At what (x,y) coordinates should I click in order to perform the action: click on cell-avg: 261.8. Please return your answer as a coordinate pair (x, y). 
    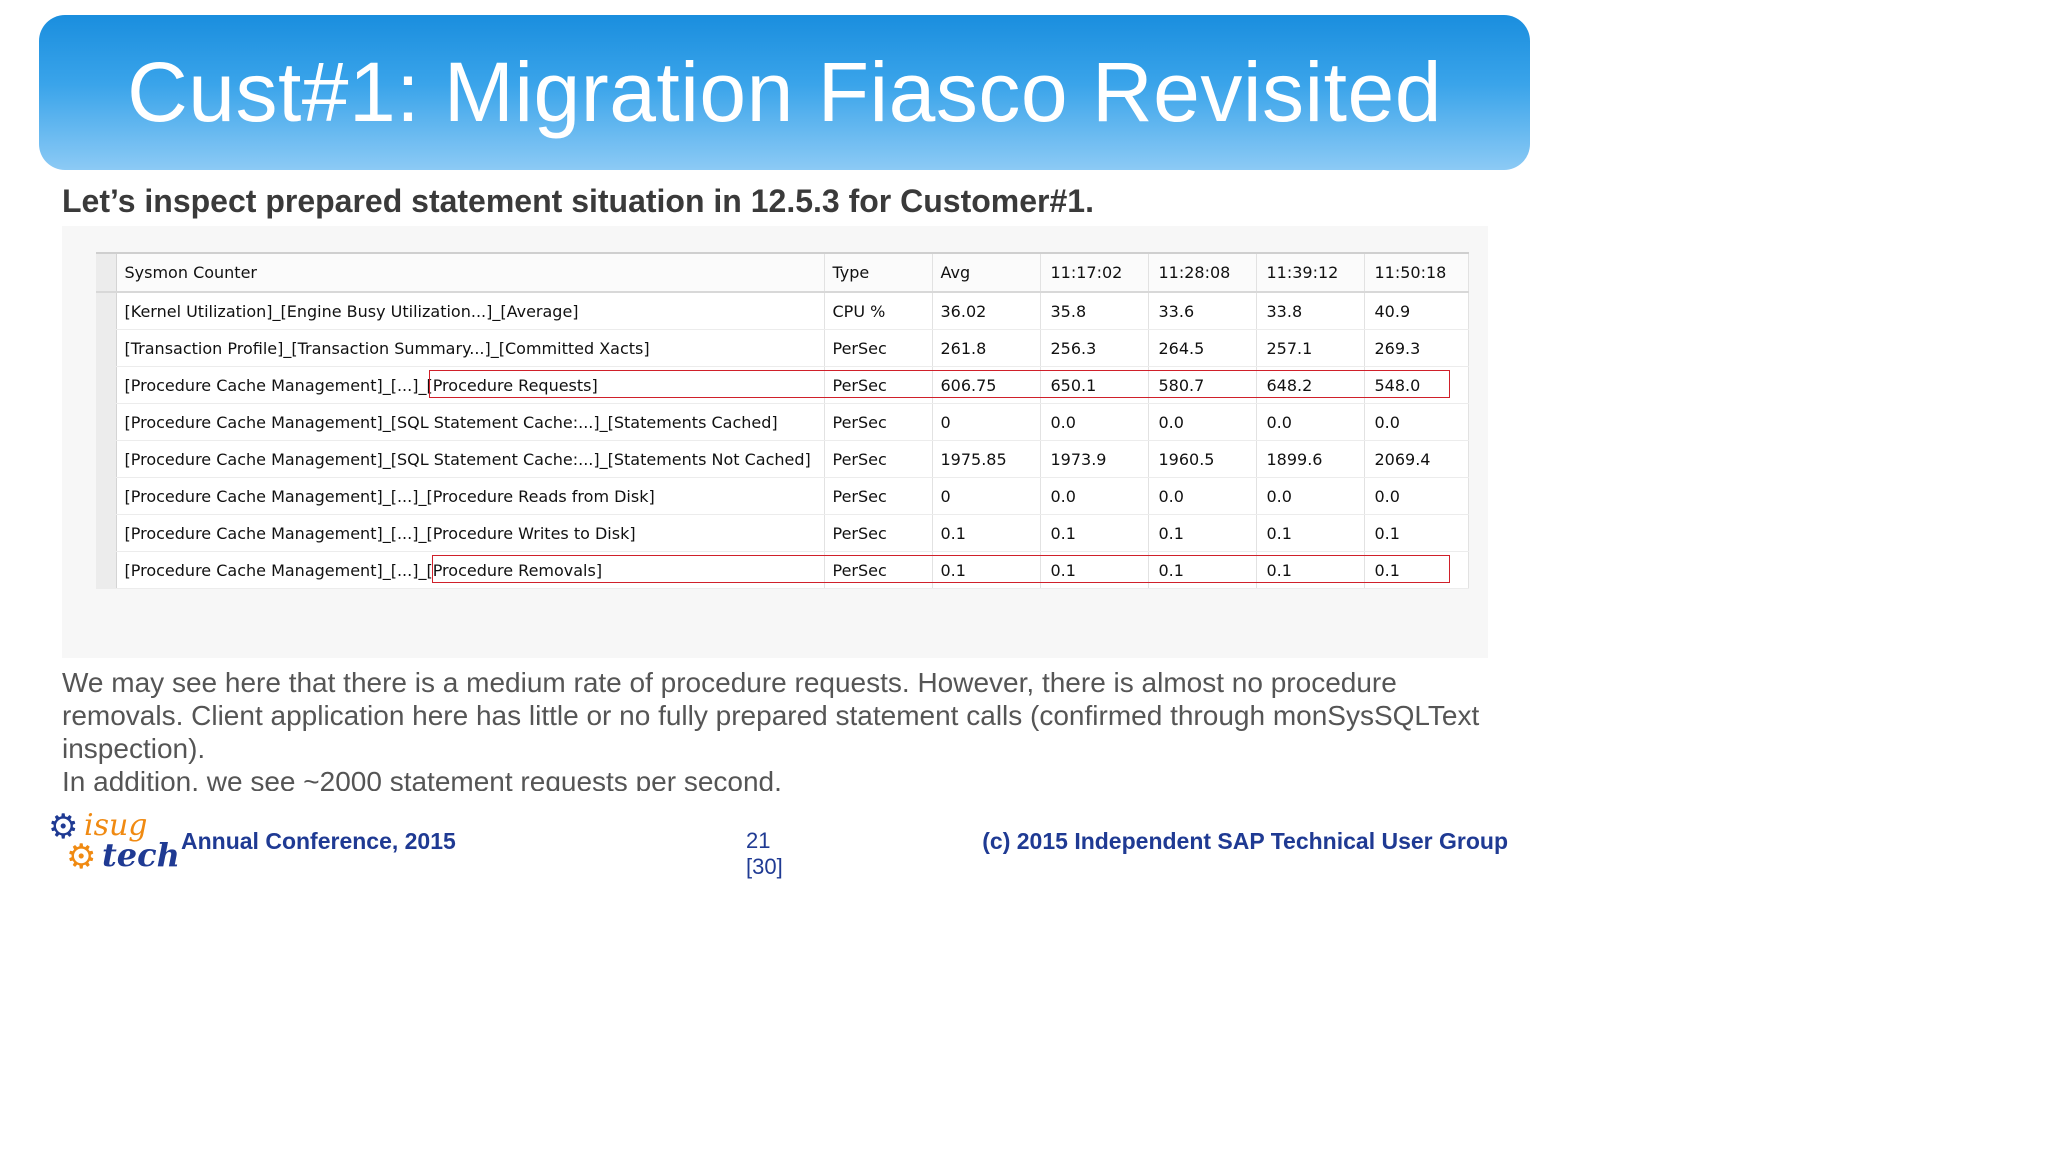
    Looking at the image, I should click on (986, 348).